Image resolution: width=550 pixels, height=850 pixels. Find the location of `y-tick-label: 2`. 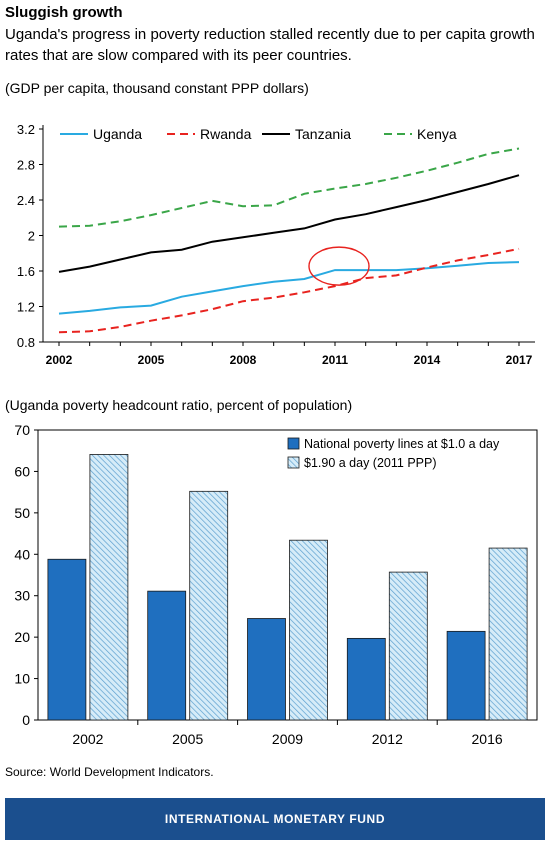

y-tick-label: 2 is located at coordinates (31, 236).